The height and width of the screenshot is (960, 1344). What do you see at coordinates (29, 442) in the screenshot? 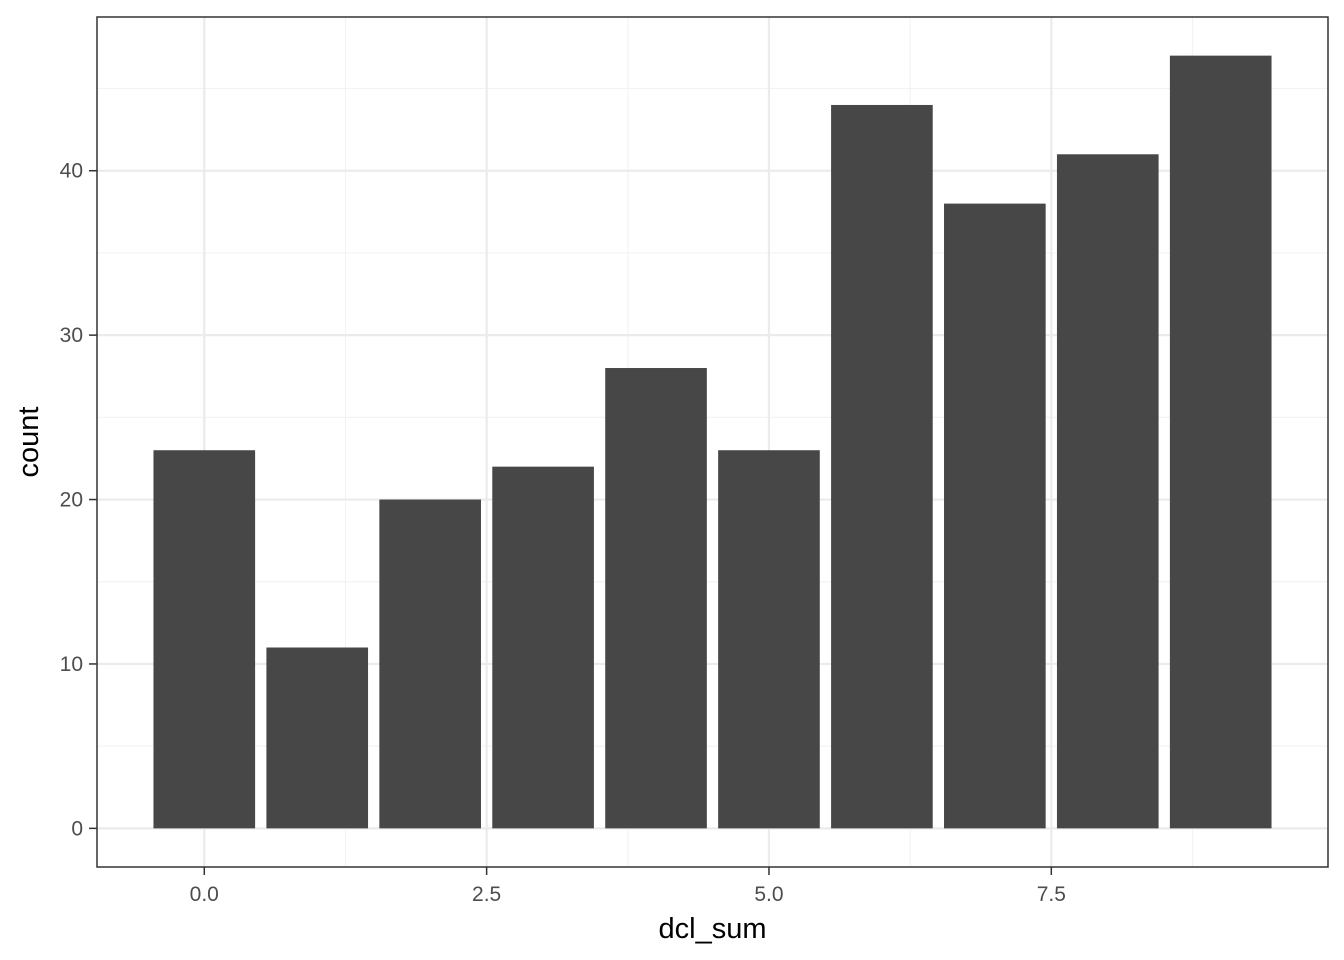
I see `y-axis-title: count` at bounding box center [29, 442].